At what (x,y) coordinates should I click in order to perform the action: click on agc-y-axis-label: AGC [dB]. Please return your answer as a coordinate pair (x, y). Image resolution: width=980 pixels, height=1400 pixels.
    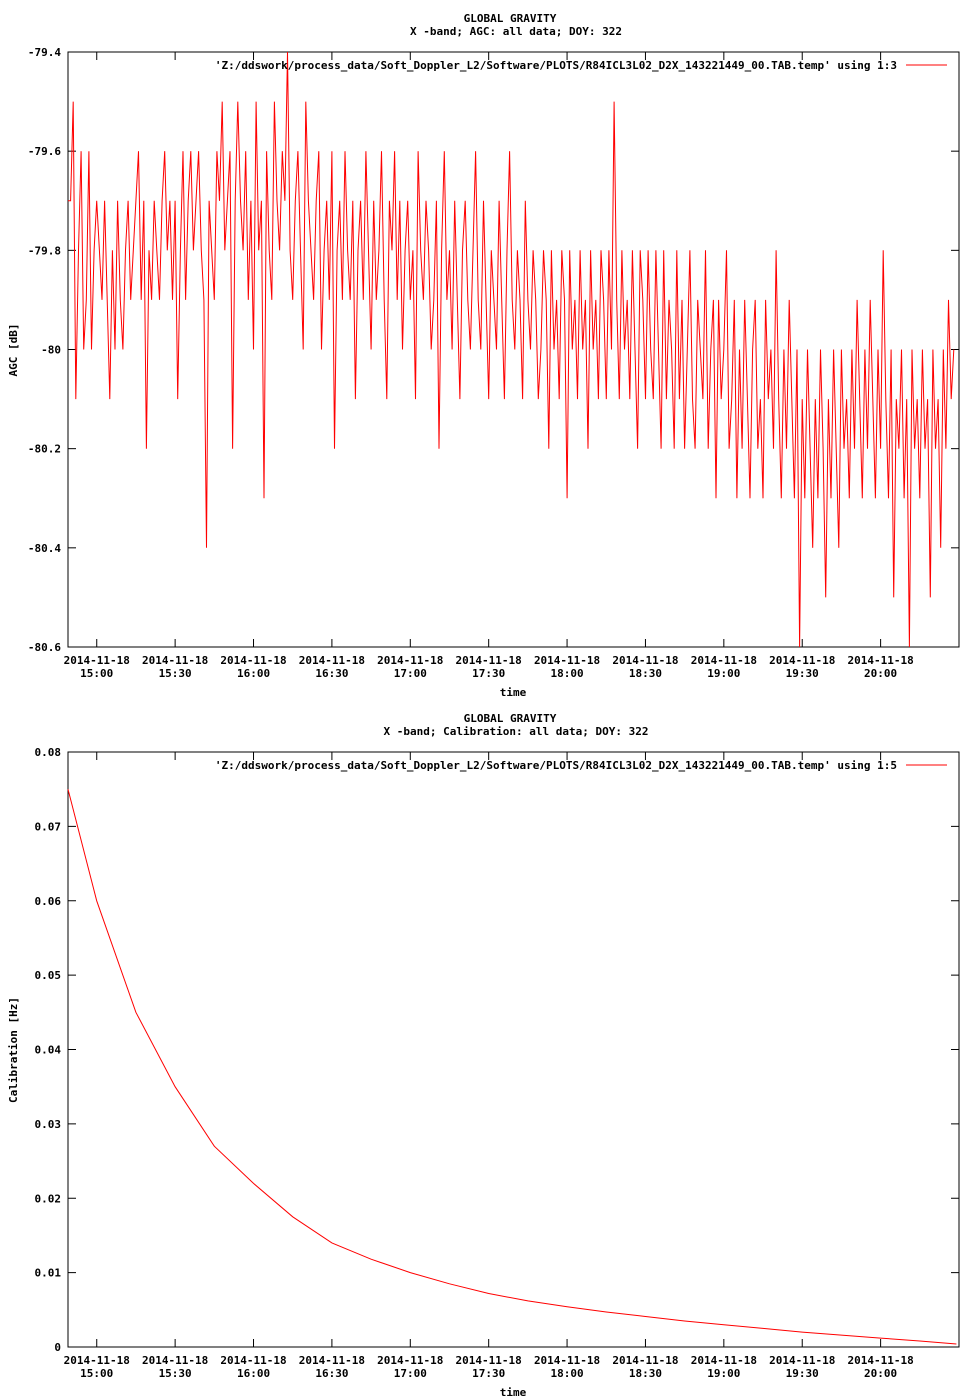
    Looking at the image, I should click on (13, 350).